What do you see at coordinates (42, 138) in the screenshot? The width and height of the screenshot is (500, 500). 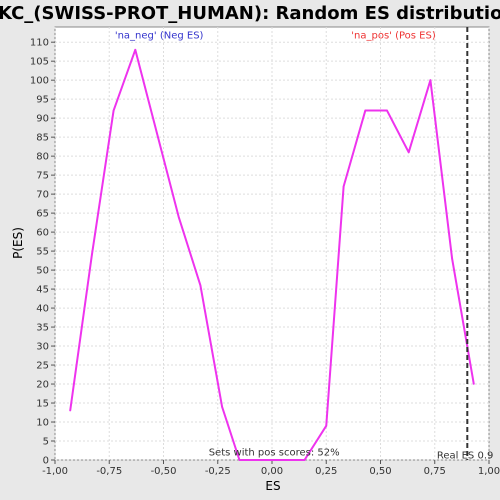 I see `y-tick-label: 85` at bounding box center [42, 138].